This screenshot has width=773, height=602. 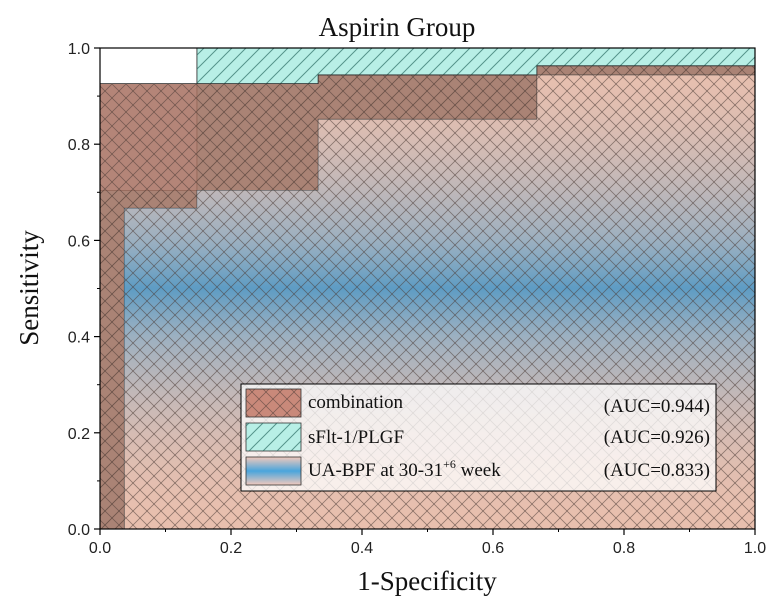 What do you see at coordinates (427, 543) in the screenshot?
I see `x-axis: 0.0 0.2 0.4 0.6 0.8 1.0` at bounding box center [427, 543].